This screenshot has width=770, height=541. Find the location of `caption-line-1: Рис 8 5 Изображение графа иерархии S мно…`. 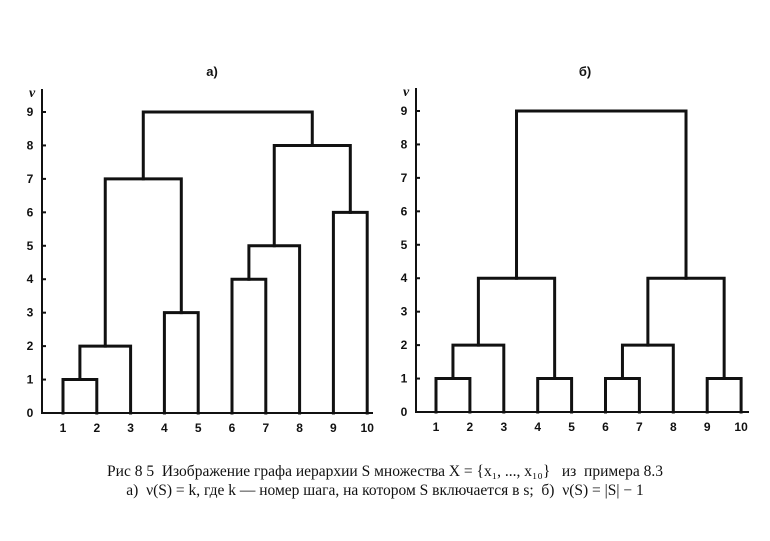

caption-line-1: Рис 8 5 Изображение графа иерархии S мно… is located at coordinates (385, 471).